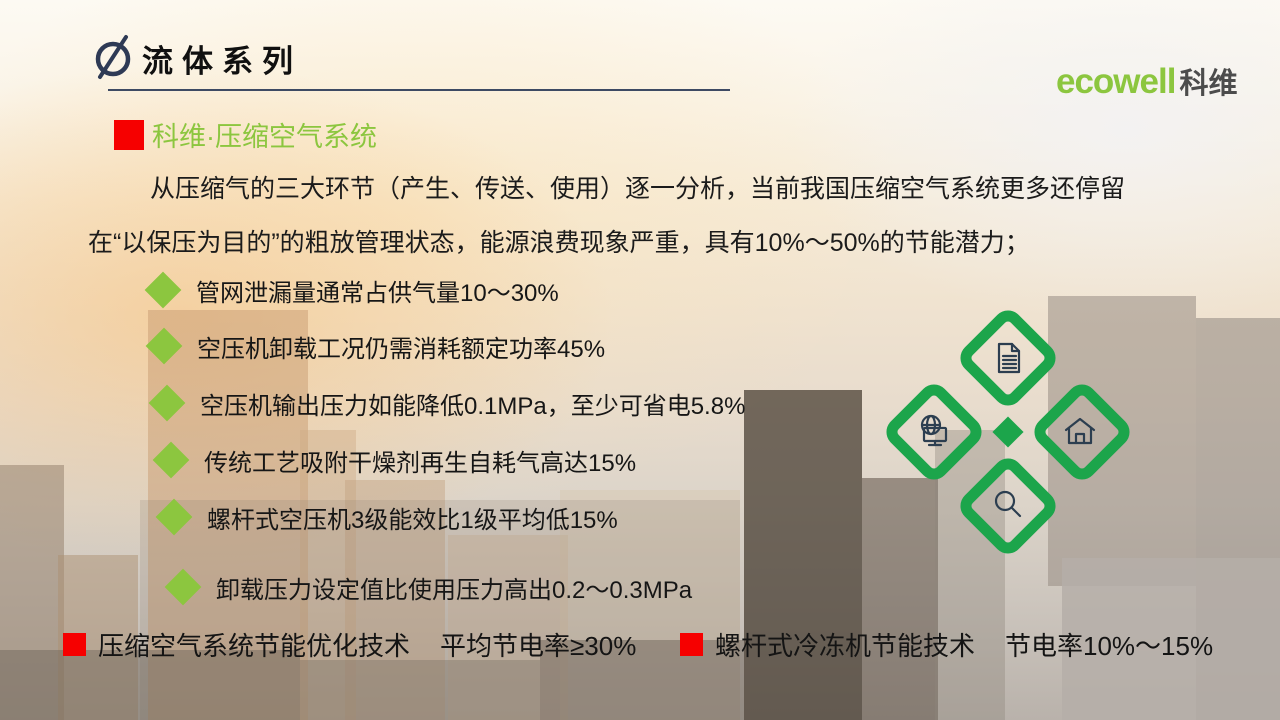 The height and width of the screenshot is (720, 1280). What do you see at coordinates (1116, 81) in the screenshot?
I see `logo-wordmark: ecowell` at bounding box center [1116, 81].